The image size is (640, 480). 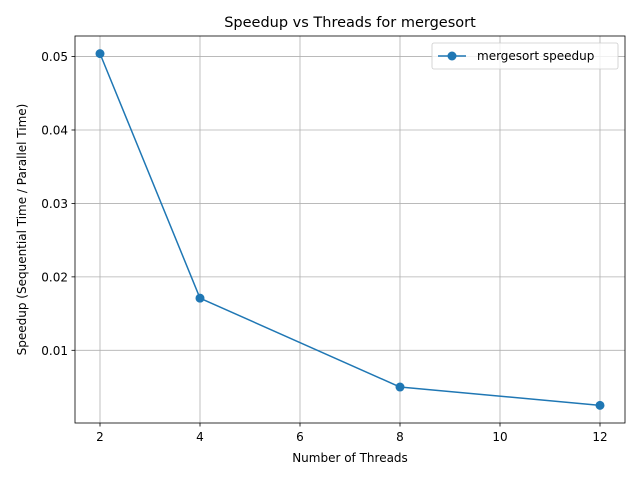 I want to click on y-tick-label: 0.04, so click(x=54, y=130).